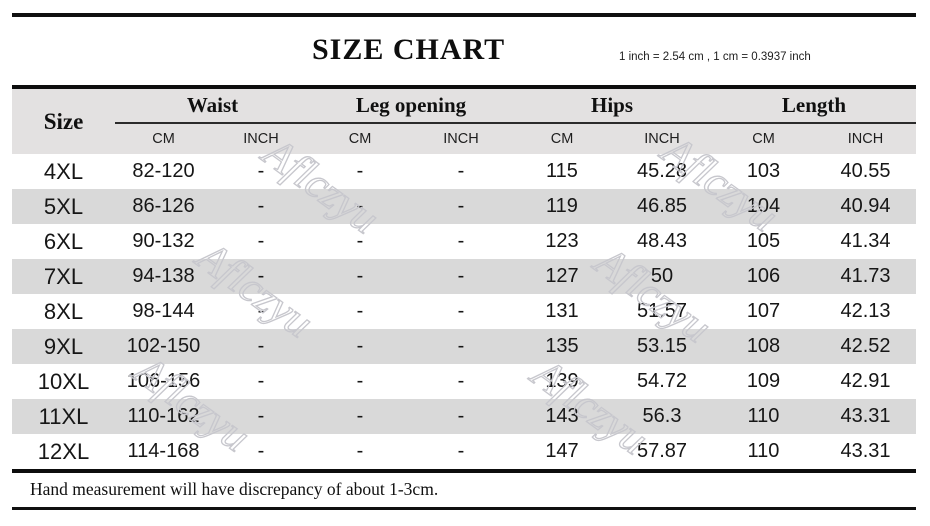 This screenshot has height=526, width=930. I want to click on hips-cm-cell: 119, so click(562, 206).